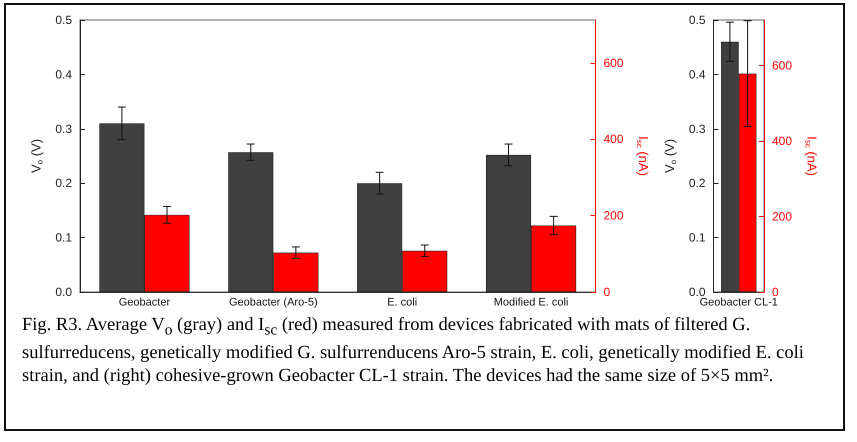  What do you see at coordinates (144, 302) in the screenshot?
I see `x-tick-label: Geobacter` at bounding box center [144, 302].